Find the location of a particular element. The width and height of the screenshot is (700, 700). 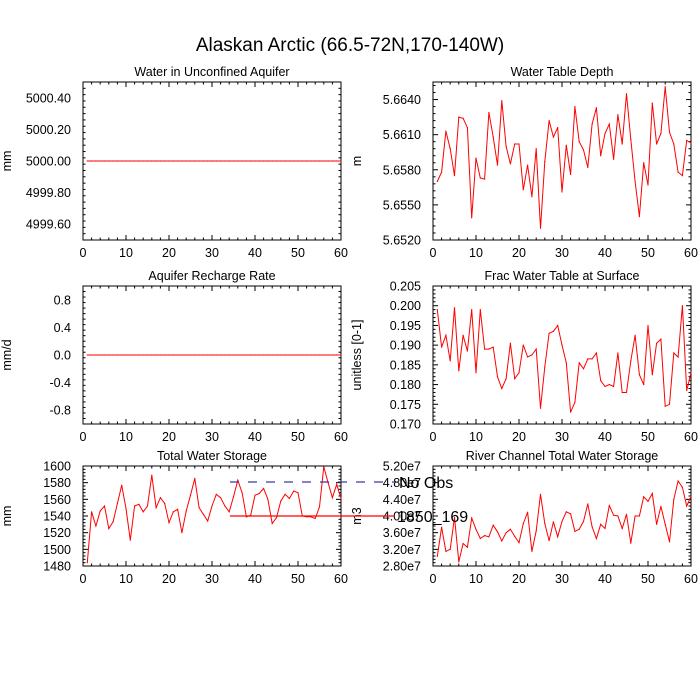

y-tick-label: 0.0 is located at coordinates (62, 356).